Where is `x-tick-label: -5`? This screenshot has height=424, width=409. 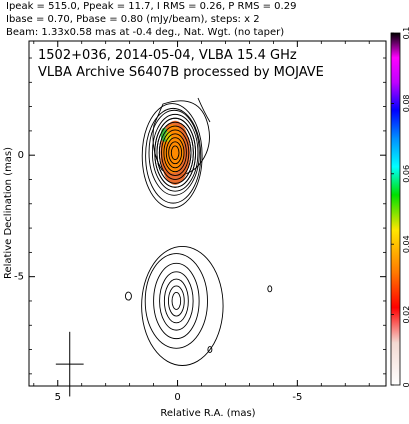
x-tick-label: -5 is located at coordinates (297, 397).